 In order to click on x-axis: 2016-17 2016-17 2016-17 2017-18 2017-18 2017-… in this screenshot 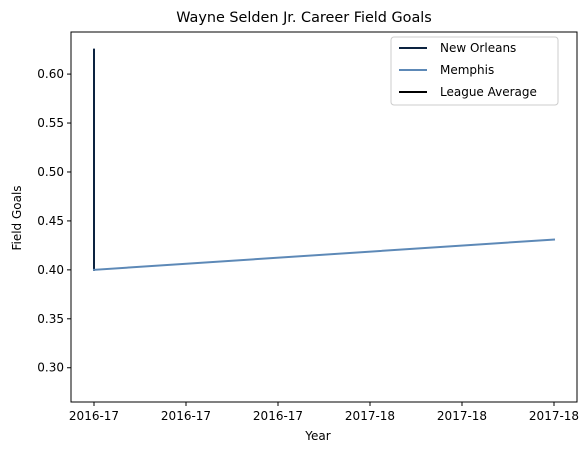, I will do `click(324, 412)`.